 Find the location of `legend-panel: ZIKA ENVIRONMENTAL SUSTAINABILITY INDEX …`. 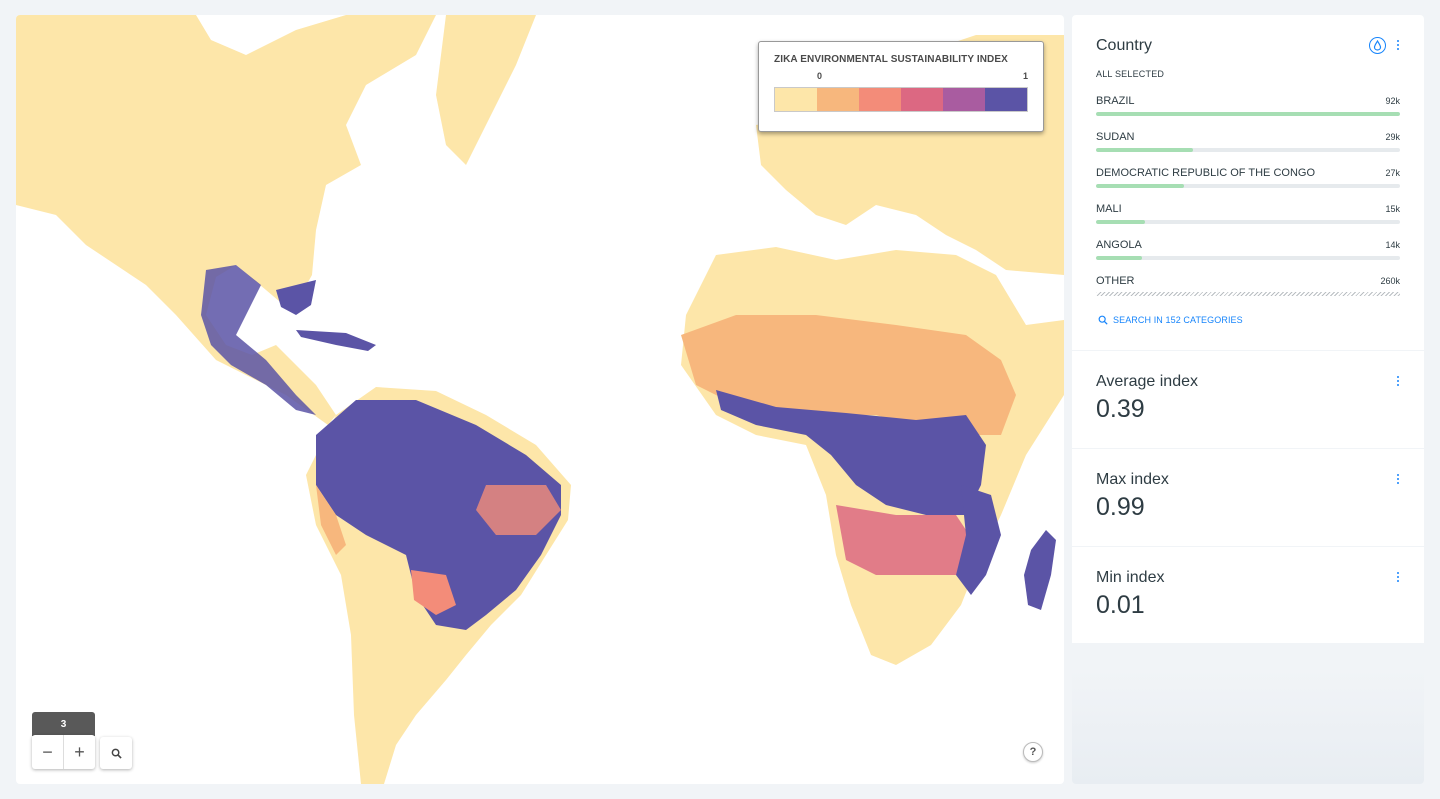

legend-panel: ZIKA ENVIRONMENTAL SUSTAINABILITY INDEX … is located at coordinates (901, 86).